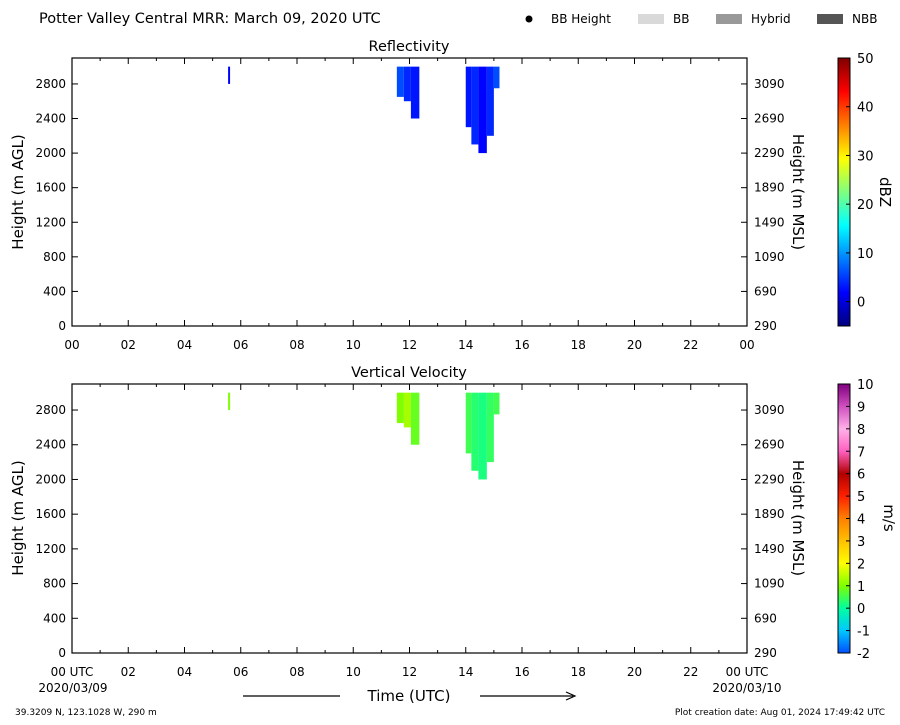 This screenshot has height=725, width=900. Describe the element at coordinates (865, 254) in the screenshot. I see `colorbar-tick-label: 10` at that location.